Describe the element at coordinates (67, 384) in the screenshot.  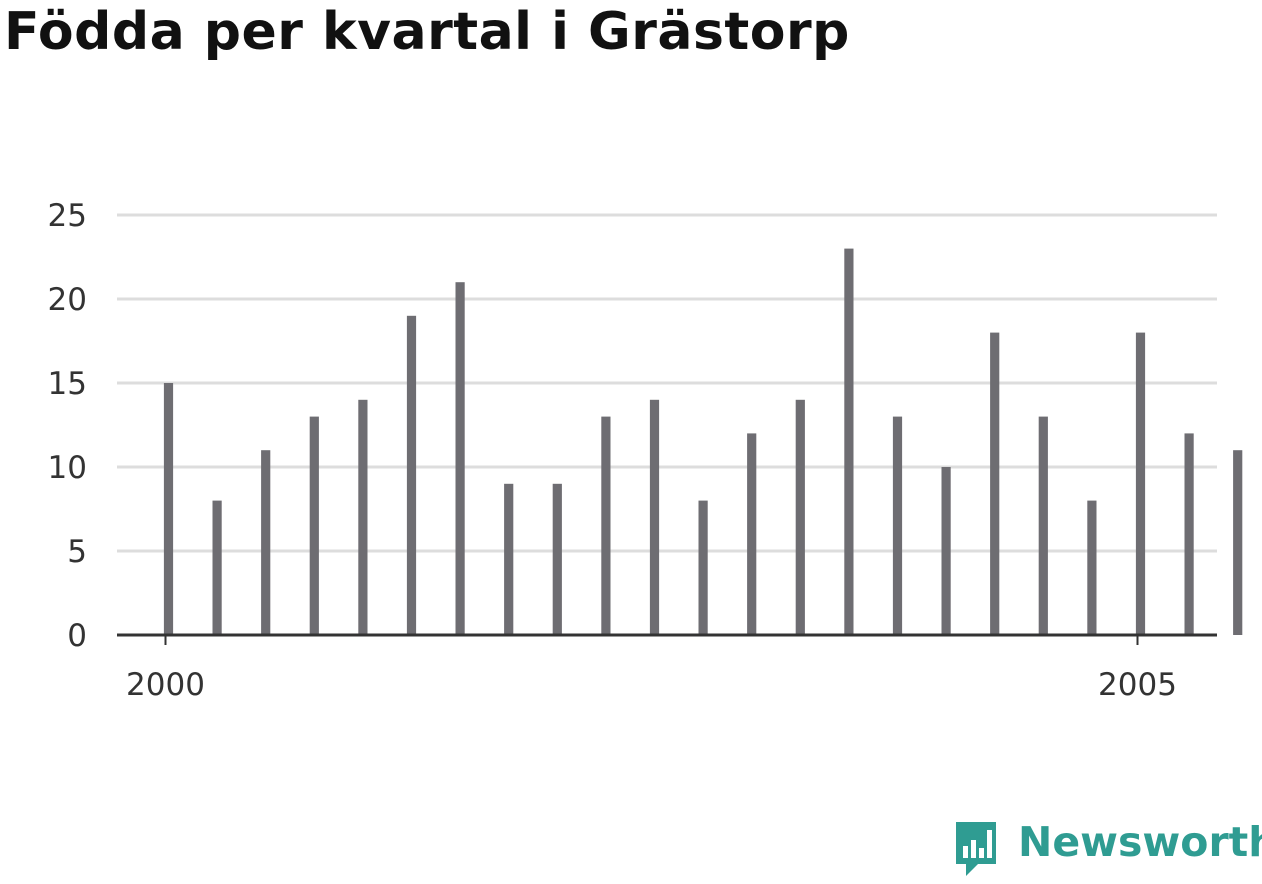
I see `y-tick-label: 15` at that location.